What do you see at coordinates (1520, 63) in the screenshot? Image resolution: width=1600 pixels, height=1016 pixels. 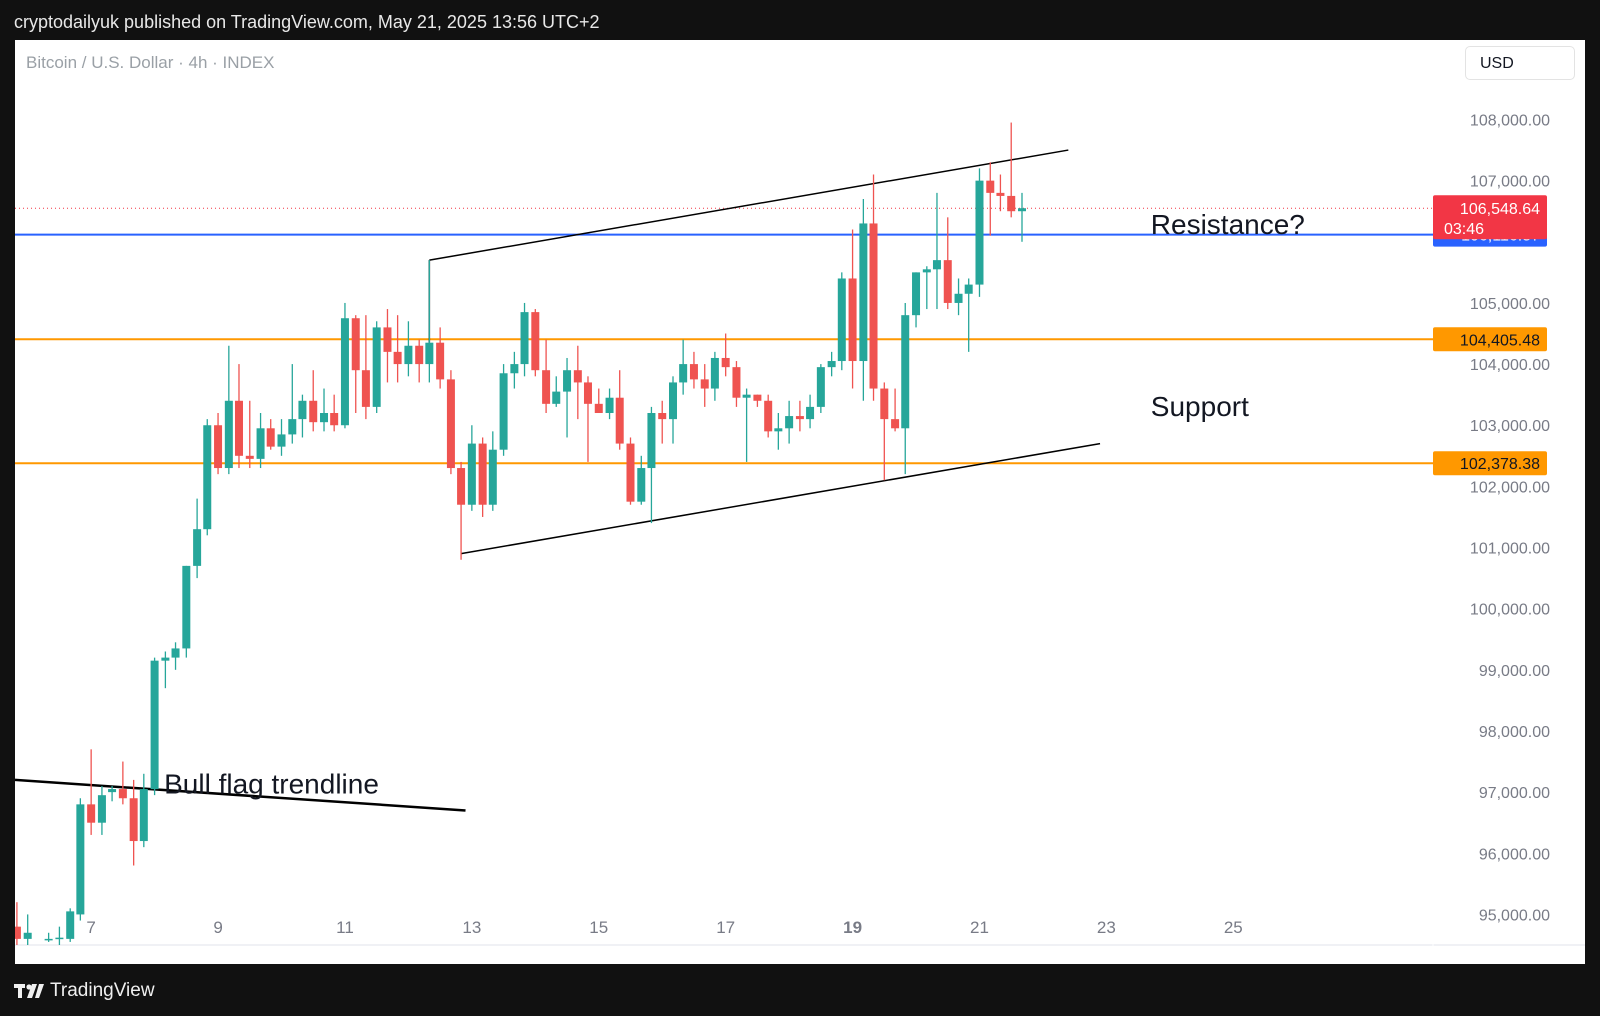 I see `currency-selector: USD` at bounding box center [1520, 63].